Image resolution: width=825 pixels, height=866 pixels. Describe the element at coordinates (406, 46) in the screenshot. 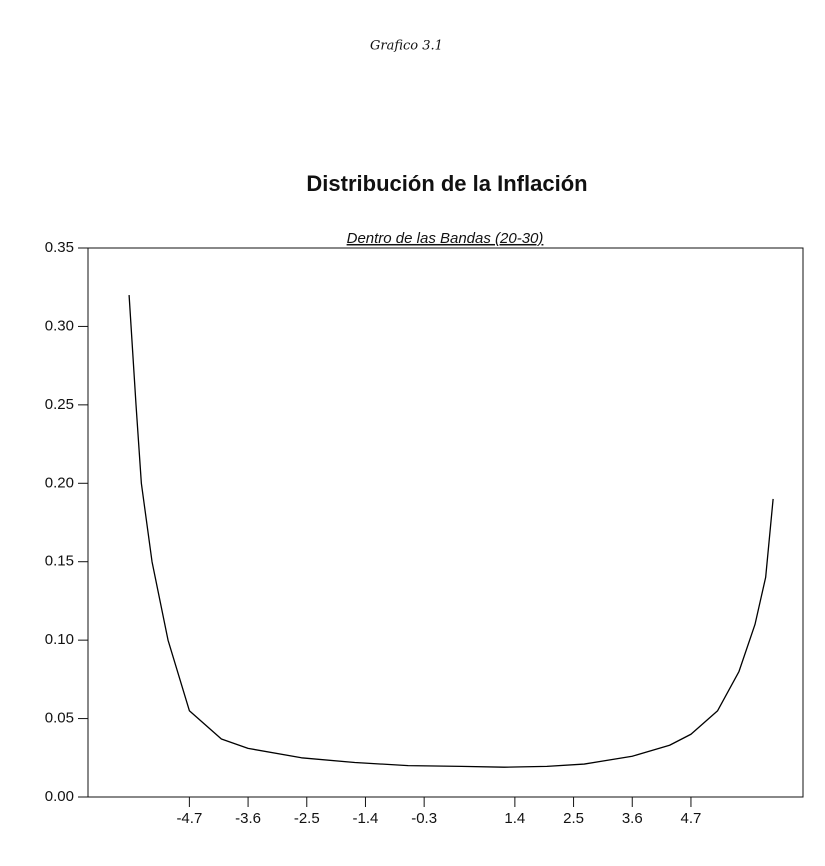

I see `handwritten-label: Grafico 3.1` at that location.